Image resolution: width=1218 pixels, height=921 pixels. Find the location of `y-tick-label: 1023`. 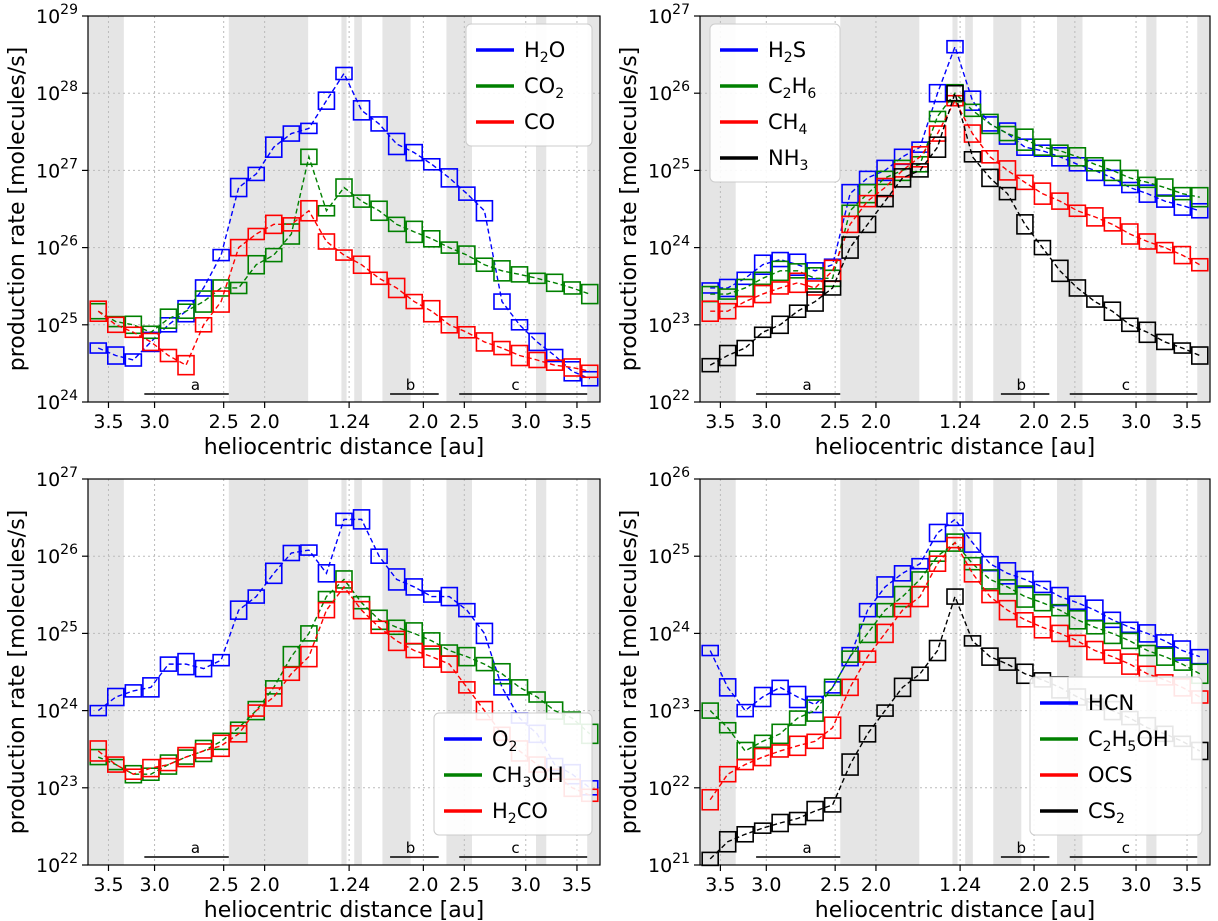

y-tick-label: 1023 is located at coordinates (669, 324).